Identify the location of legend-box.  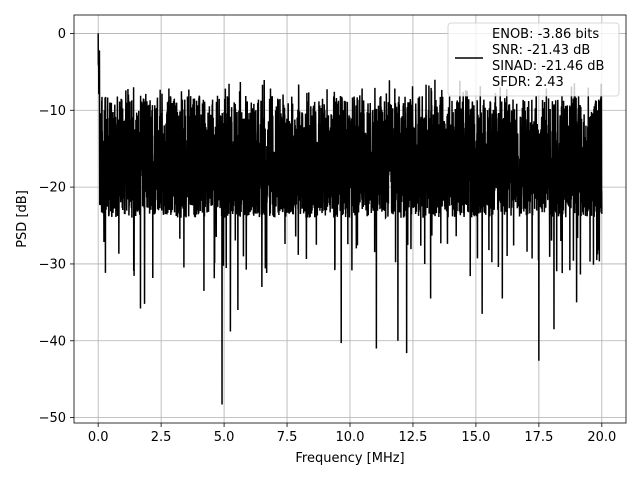
(533, 59).